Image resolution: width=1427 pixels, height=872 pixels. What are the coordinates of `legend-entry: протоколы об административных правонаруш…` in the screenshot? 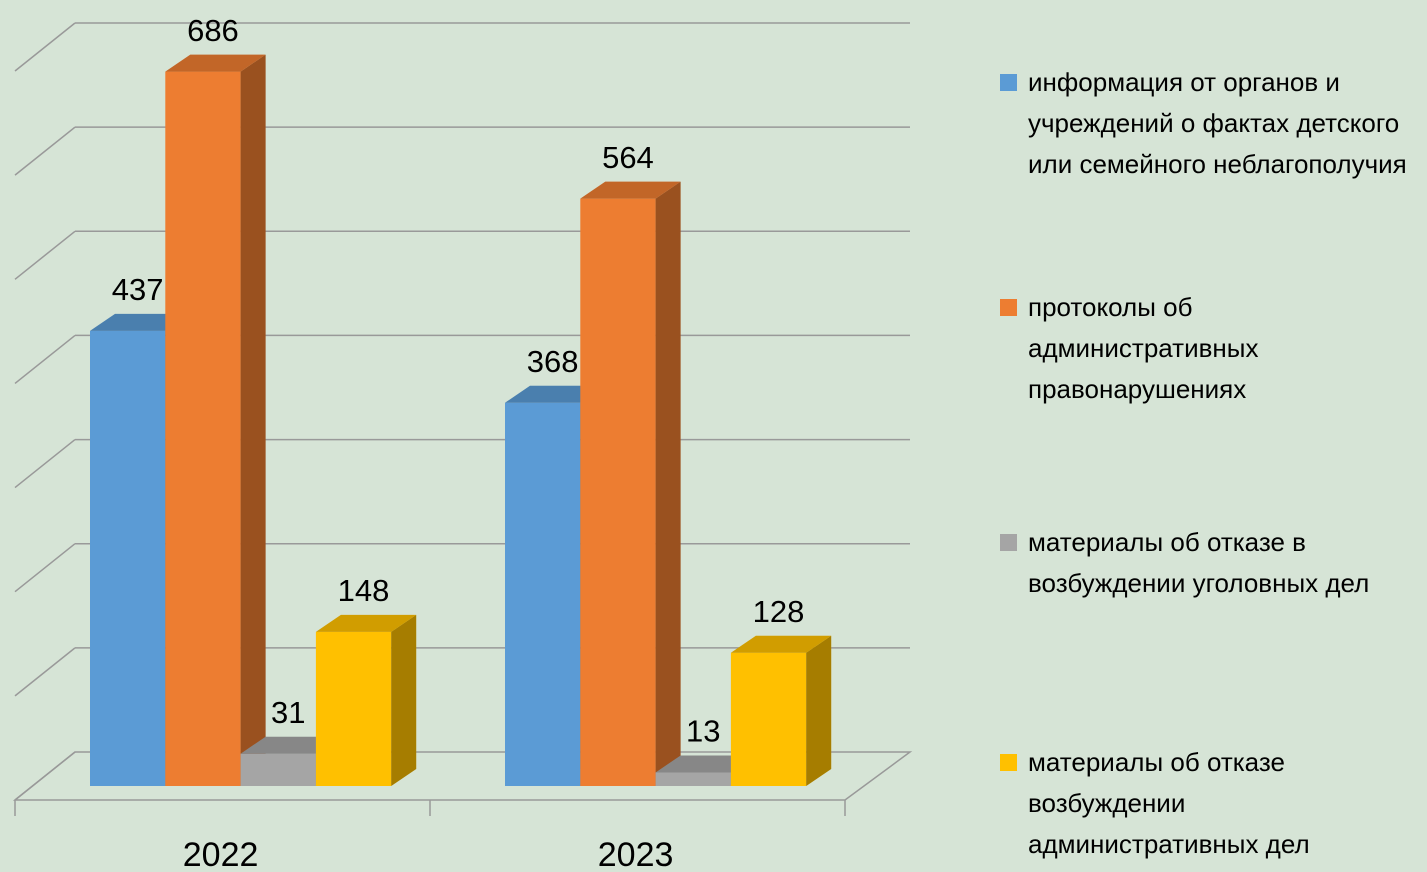 It's located at (1205, 348).